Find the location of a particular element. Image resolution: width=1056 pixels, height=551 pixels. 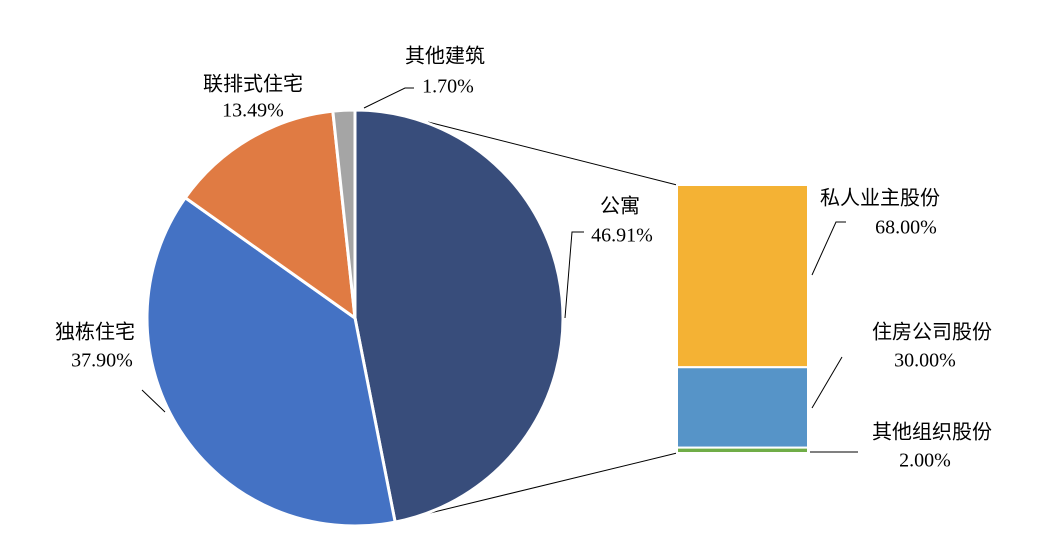

data-label-name: 住房公司股份 is located at coordinates (932, 332).